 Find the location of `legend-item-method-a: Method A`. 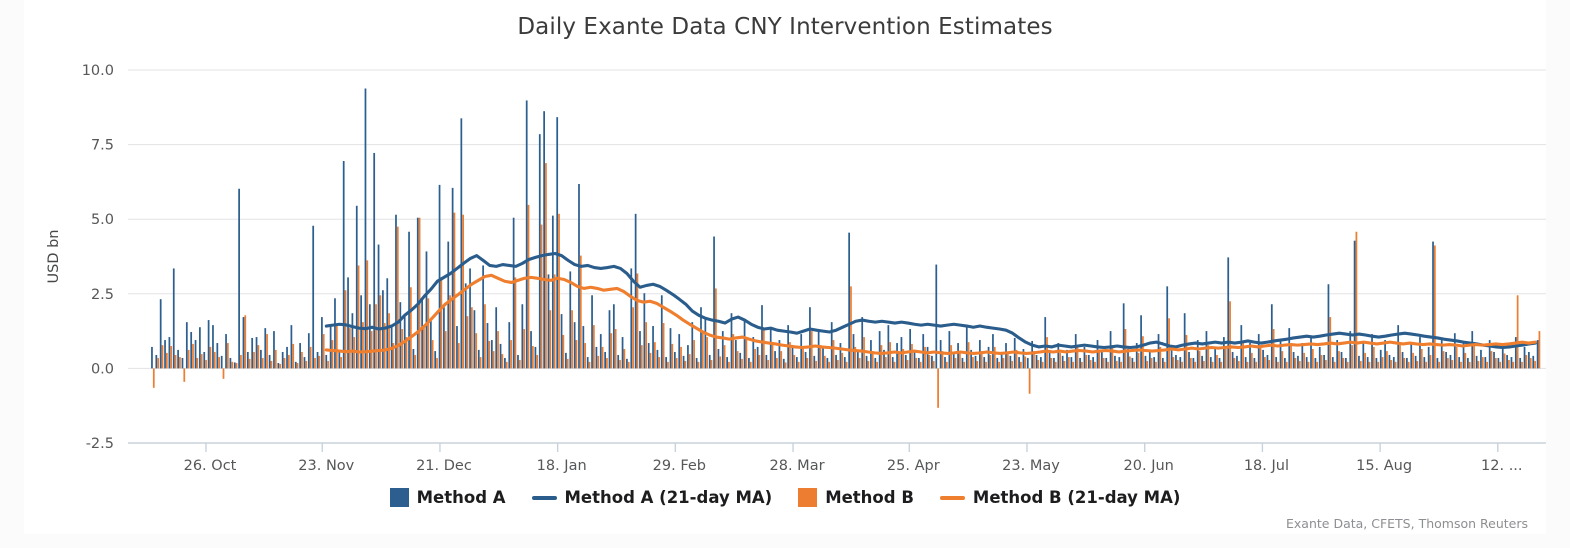

legend-item-method-a: Method A is located at coordinates (447, 497).